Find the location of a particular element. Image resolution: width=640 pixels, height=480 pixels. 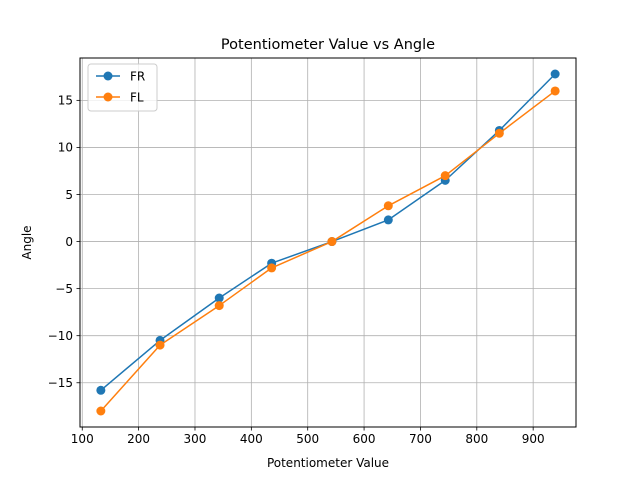

y-tick-label: −15 is located at coordinates (60, 383).